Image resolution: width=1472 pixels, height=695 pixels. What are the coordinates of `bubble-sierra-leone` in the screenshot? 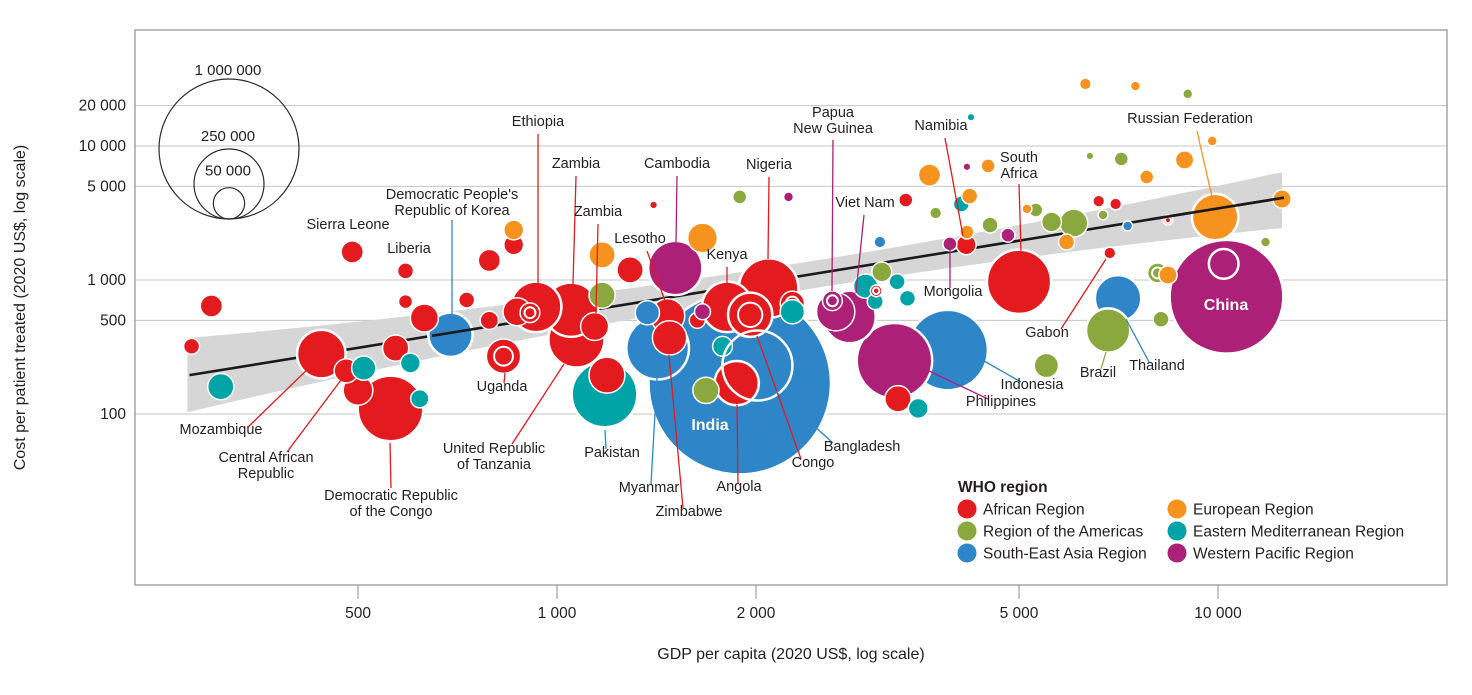 It's located at (352, 252).